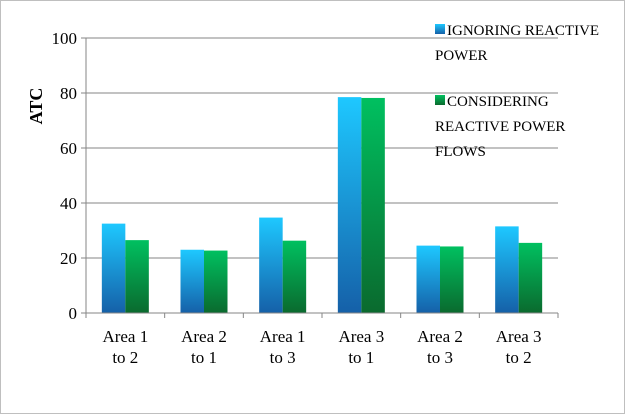  Describe the element at coordinates (65, 38) in the screenshot. I see `y-tick-label: 100` at that location.